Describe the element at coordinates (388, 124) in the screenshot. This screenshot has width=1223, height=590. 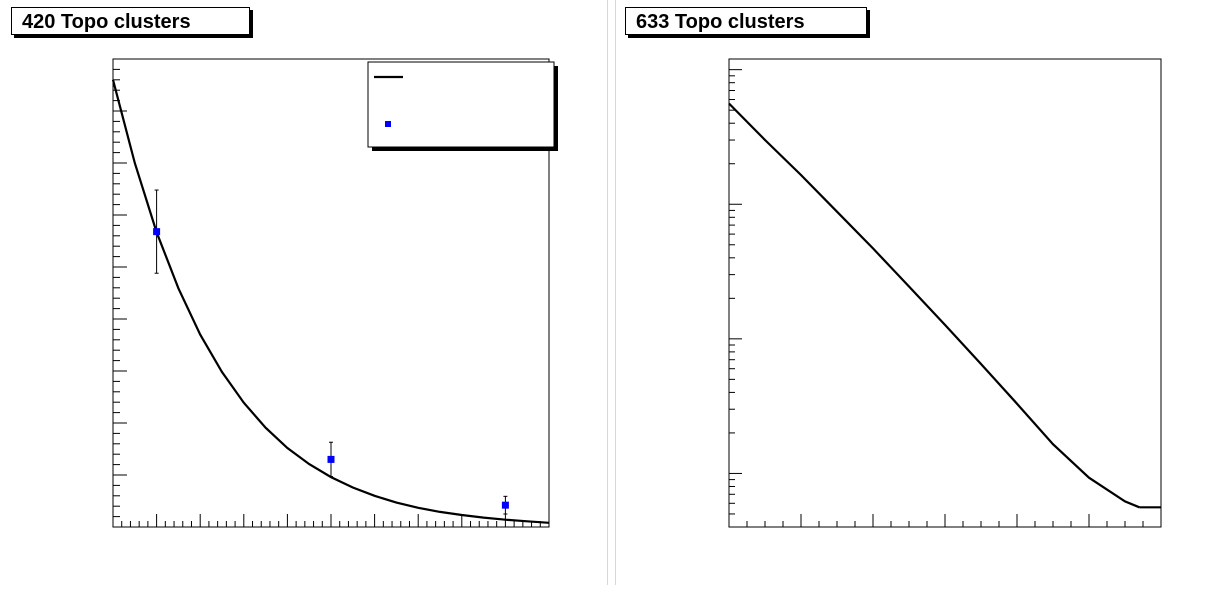
I see `legend-marker-swatch` at that location.